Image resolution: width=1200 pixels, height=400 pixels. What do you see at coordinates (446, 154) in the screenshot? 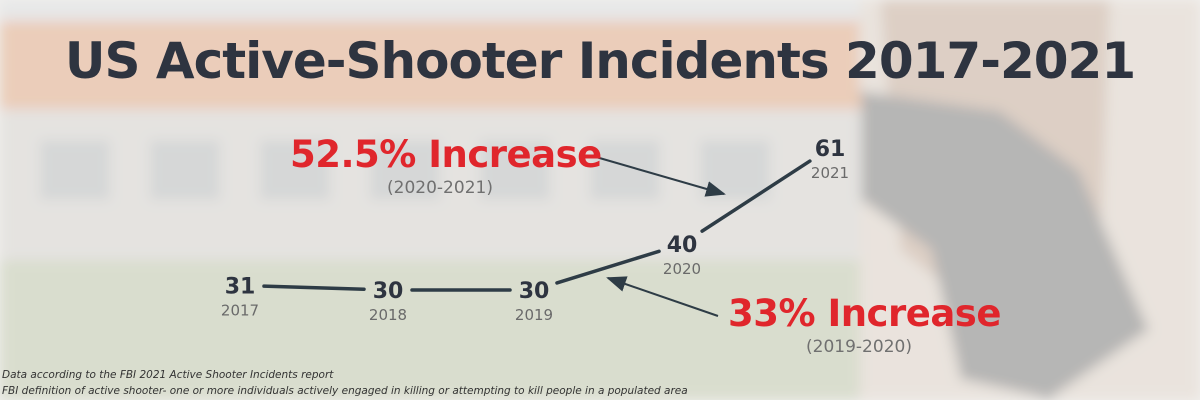
I see `callout-headline: 52.5% Increase` at bounding box center [446, 154].